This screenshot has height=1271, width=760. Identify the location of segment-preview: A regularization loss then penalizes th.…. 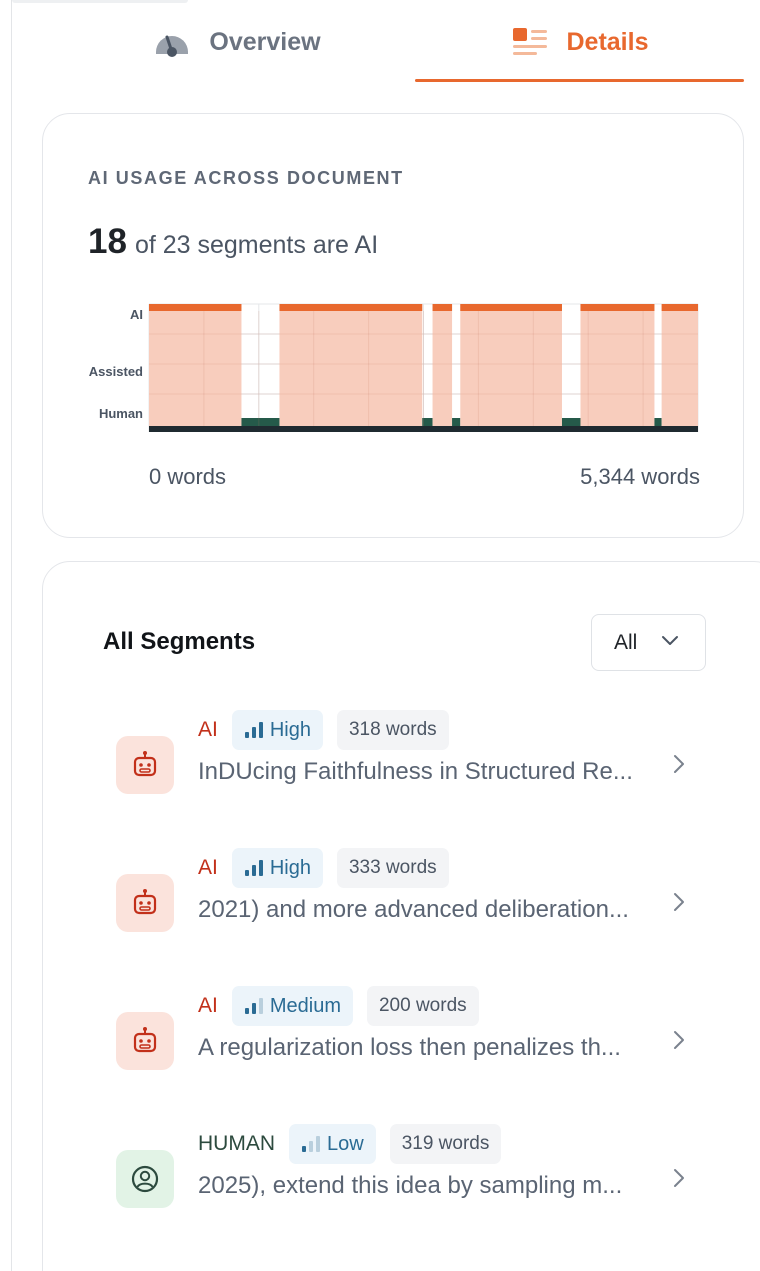
(409, 1047).